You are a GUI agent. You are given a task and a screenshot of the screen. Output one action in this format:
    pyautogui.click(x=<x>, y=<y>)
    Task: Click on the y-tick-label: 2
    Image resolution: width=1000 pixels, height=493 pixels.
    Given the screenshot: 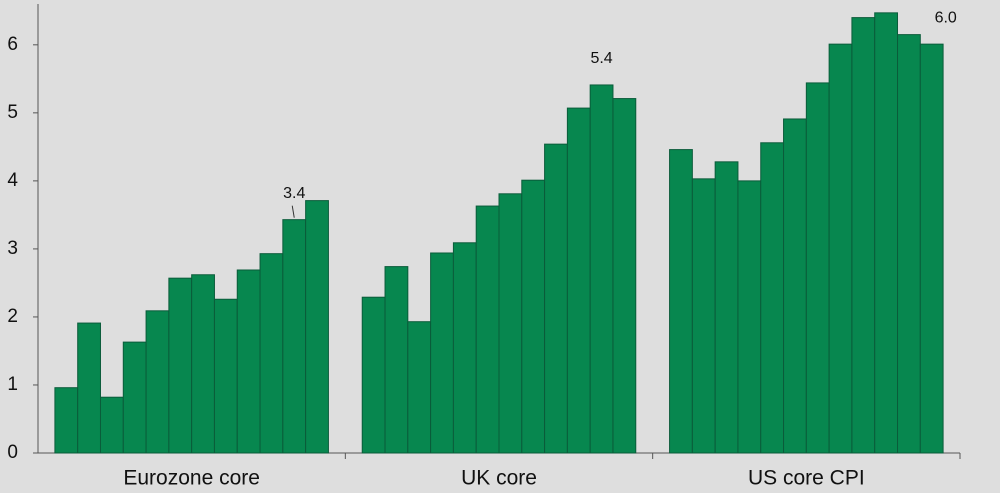 What is the action you would take?
    pyautogui.click(x=12, y=316)
    